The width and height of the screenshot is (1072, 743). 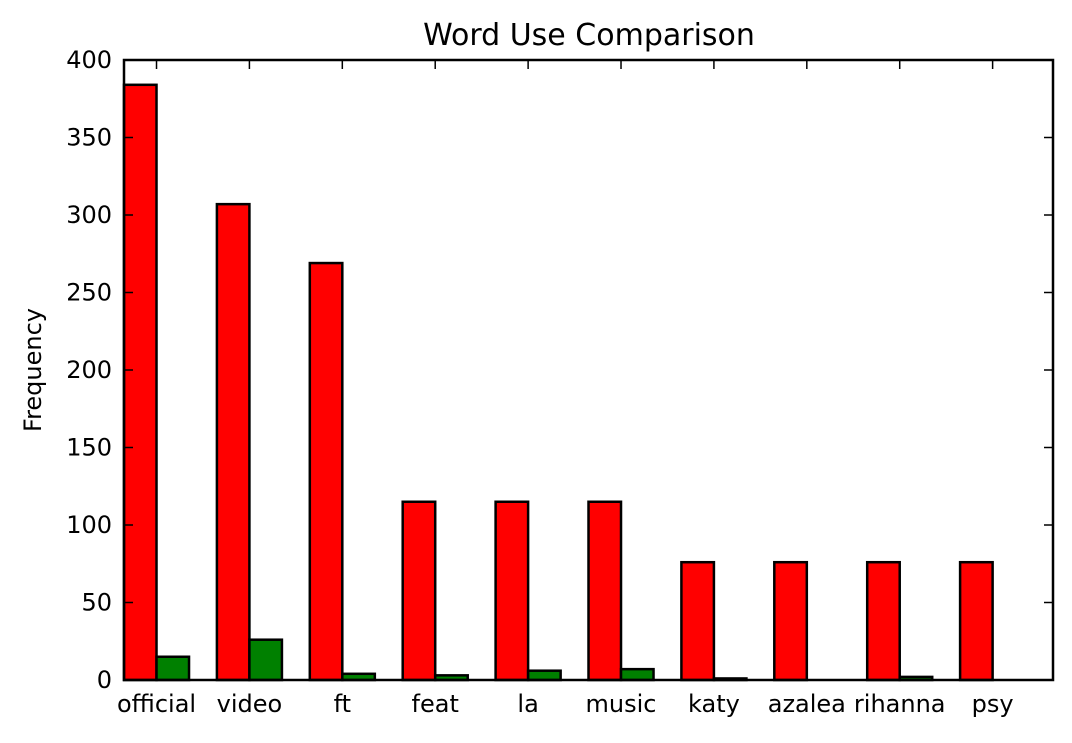 What do you see at coordinates (104, 680) in the screenshot?
I see `y-tick-label-0: 0` at bounding box center [104, 680].